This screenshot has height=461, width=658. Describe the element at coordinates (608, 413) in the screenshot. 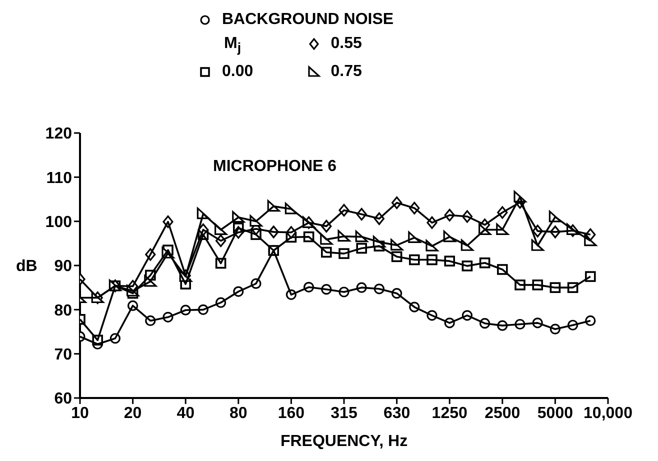

I see `x-tick-label: 10,000` at that location.